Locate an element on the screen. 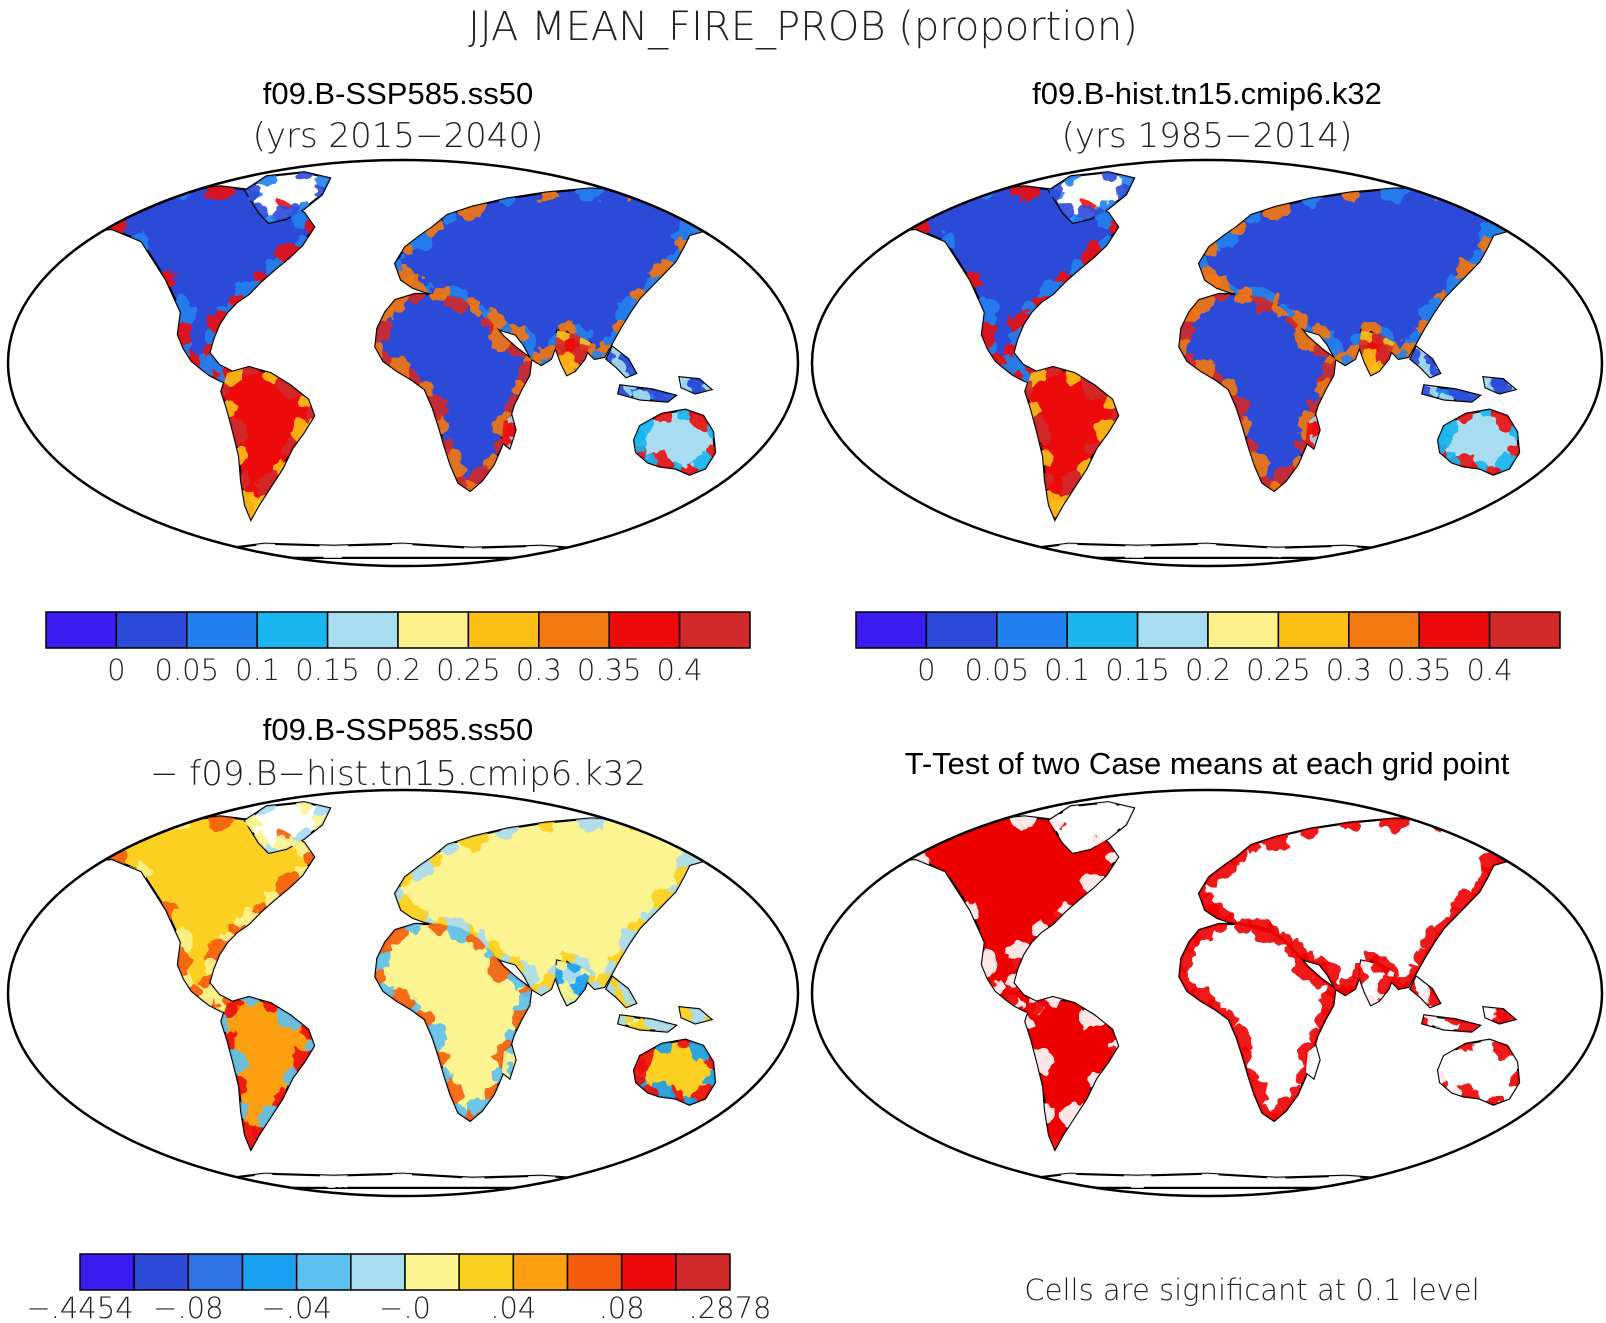 The width and height of the screenshot is (1606, 1323). colorbar-label: −.04 is located at coordinates (296, 1307).